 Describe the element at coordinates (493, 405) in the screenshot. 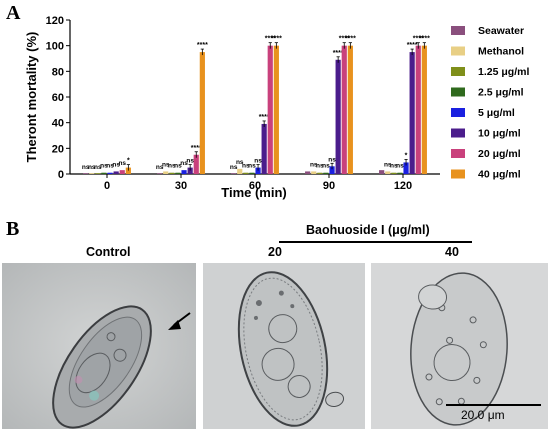

I see `scale-bar` at that location.